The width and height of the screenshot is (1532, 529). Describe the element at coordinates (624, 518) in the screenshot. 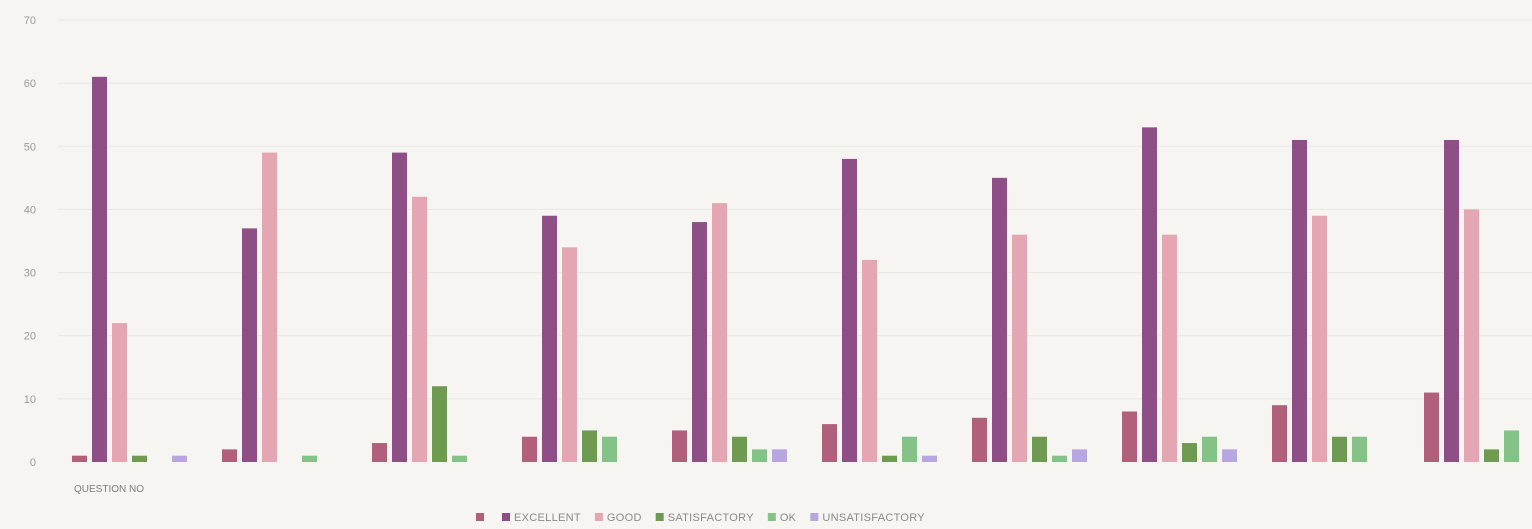

I see `legend-label: GOOD` at that location.